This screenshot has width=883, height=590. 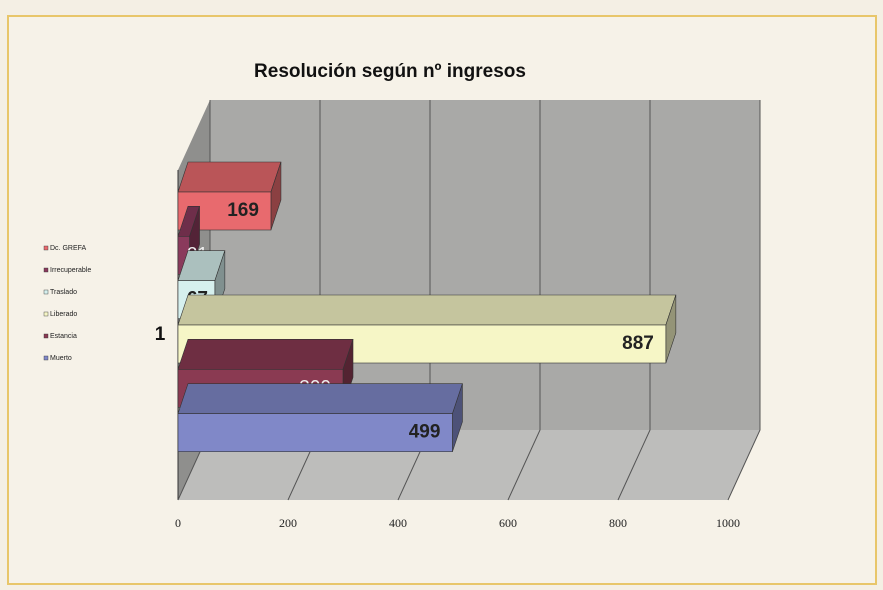 I want to click on x-tick-label: 800, so click(x=618, y=523).